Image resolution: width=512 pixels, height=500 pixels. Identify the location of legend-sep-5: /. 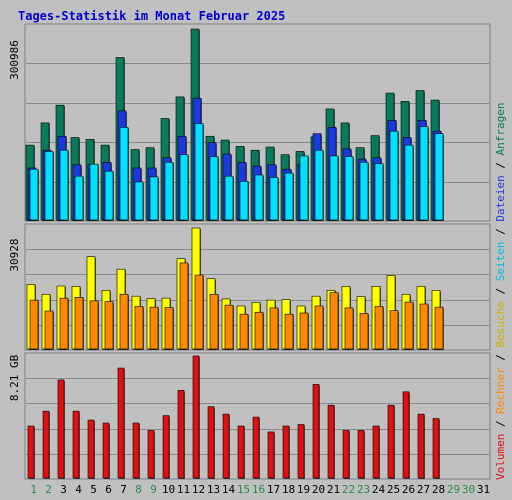
(500, 165).